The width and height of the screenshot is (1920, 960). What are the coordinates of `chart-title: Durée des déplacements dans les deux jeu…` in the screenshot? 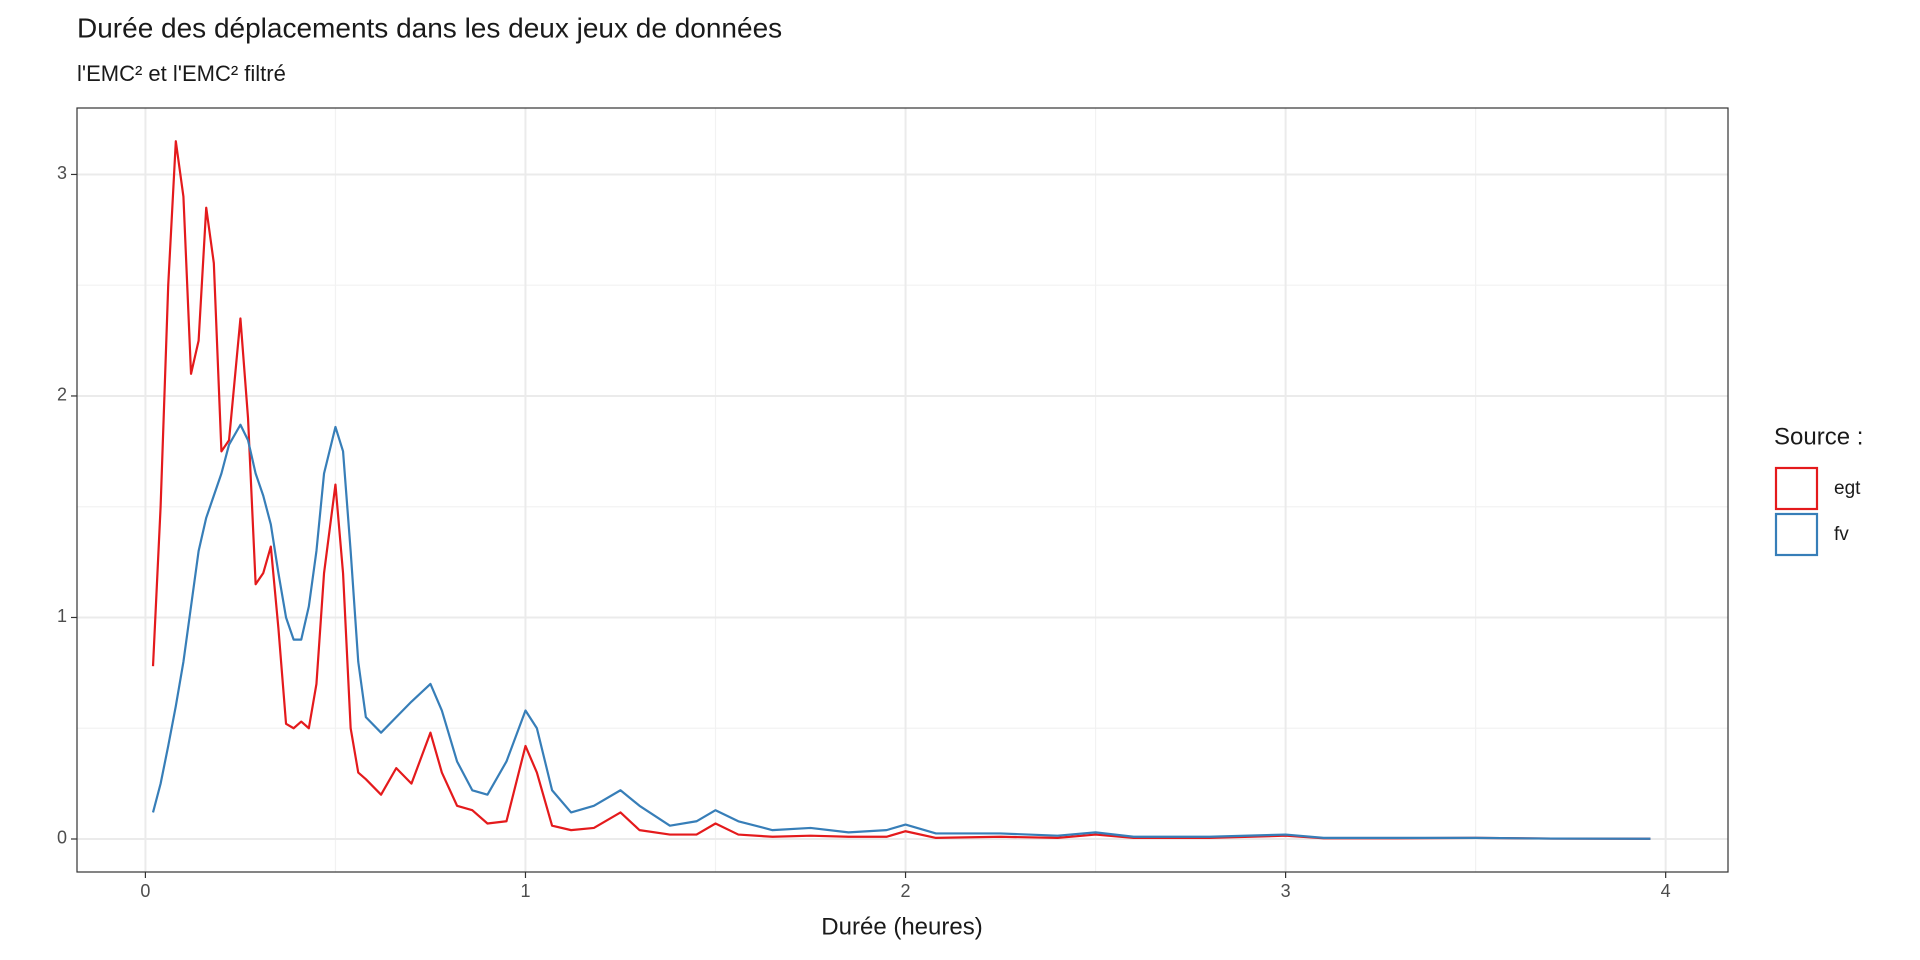 It's located at (429, 27).